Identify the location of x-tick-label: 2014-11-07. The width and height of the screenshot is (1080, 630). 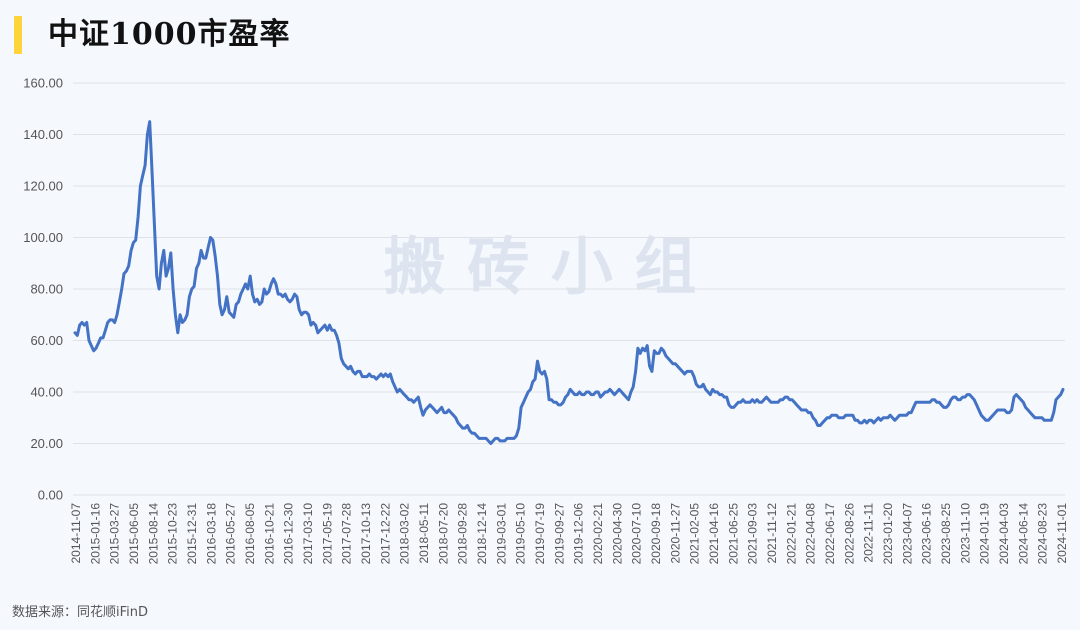
(76, 533).